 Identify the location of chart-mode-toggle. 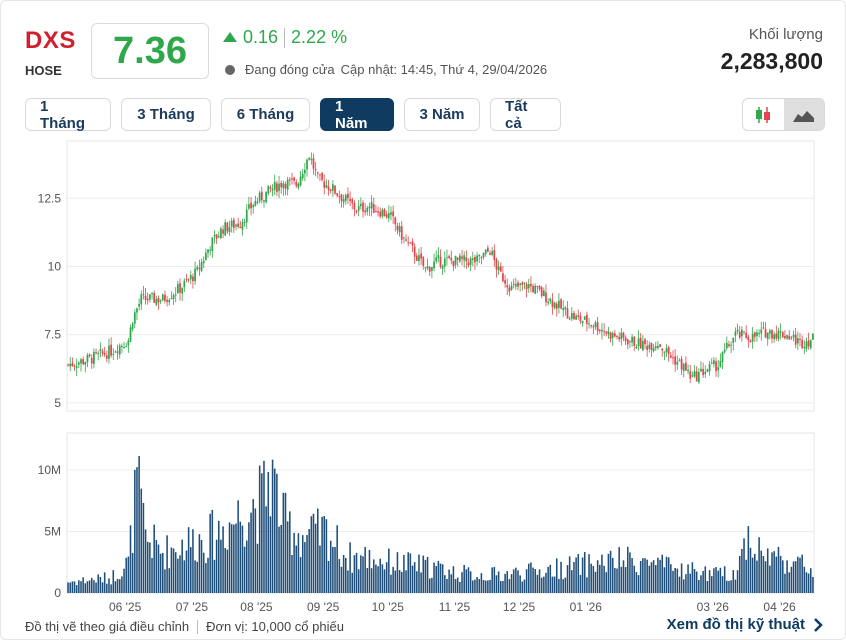
(783, 114).